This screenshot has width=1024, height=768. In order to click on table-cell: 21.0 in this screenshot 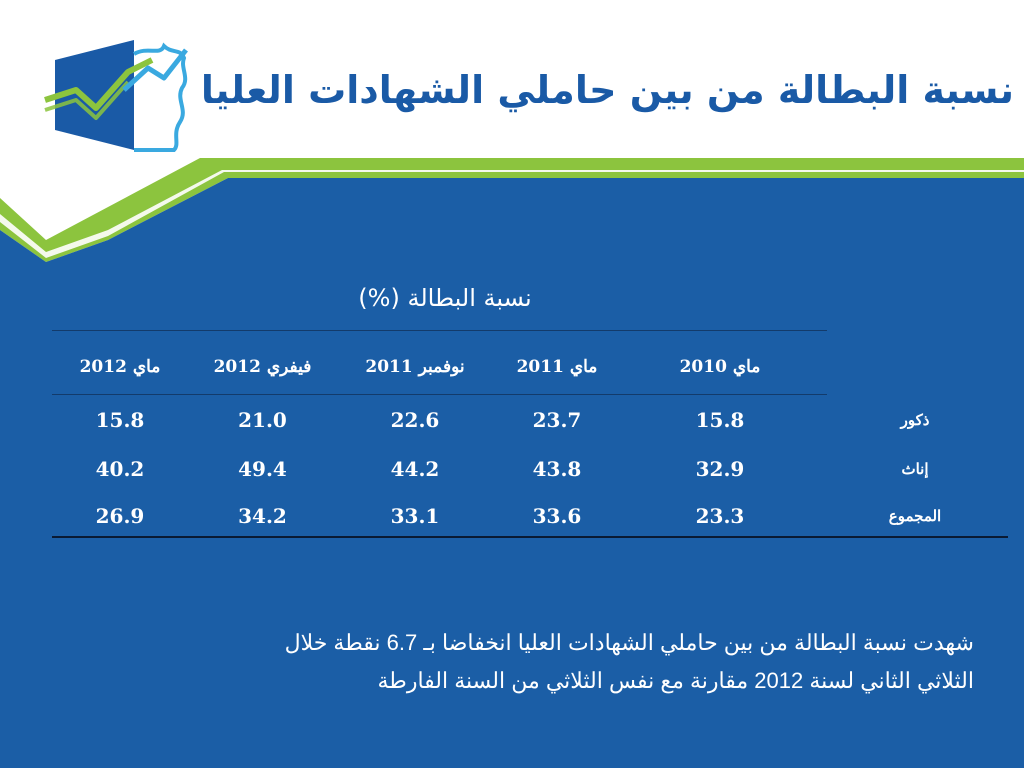, I will do `click(262, 420)`.